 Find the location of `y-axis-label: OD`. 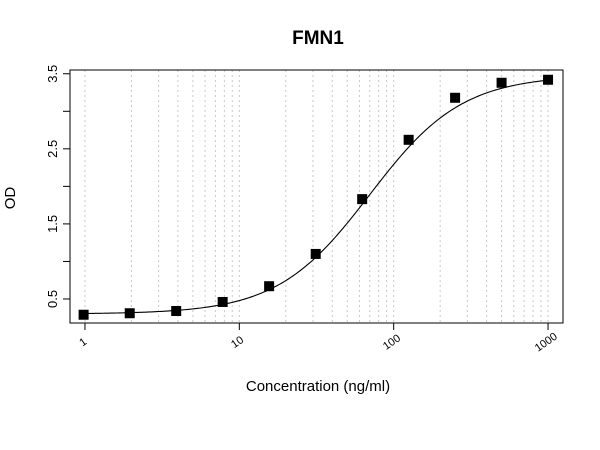

y-axis-label: OD is located at coordinates (10, 198).